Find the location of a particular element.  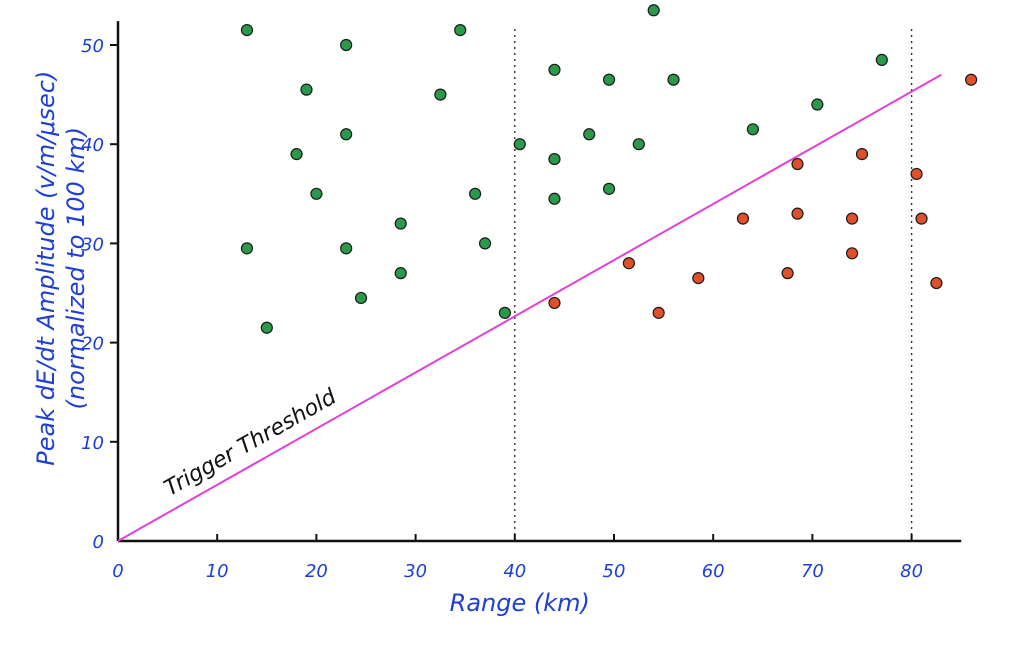

x-tick-label: 20 is located at coordinates (316, 571).